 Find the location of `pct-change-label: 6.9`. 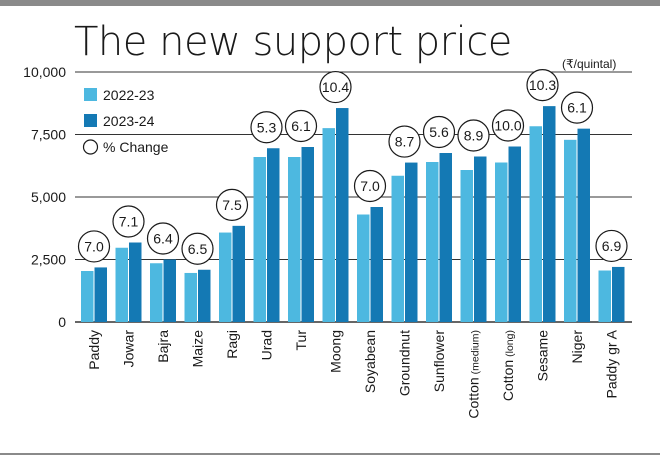

pct-change-label: 6.9 is located at coordinates (612, 246).